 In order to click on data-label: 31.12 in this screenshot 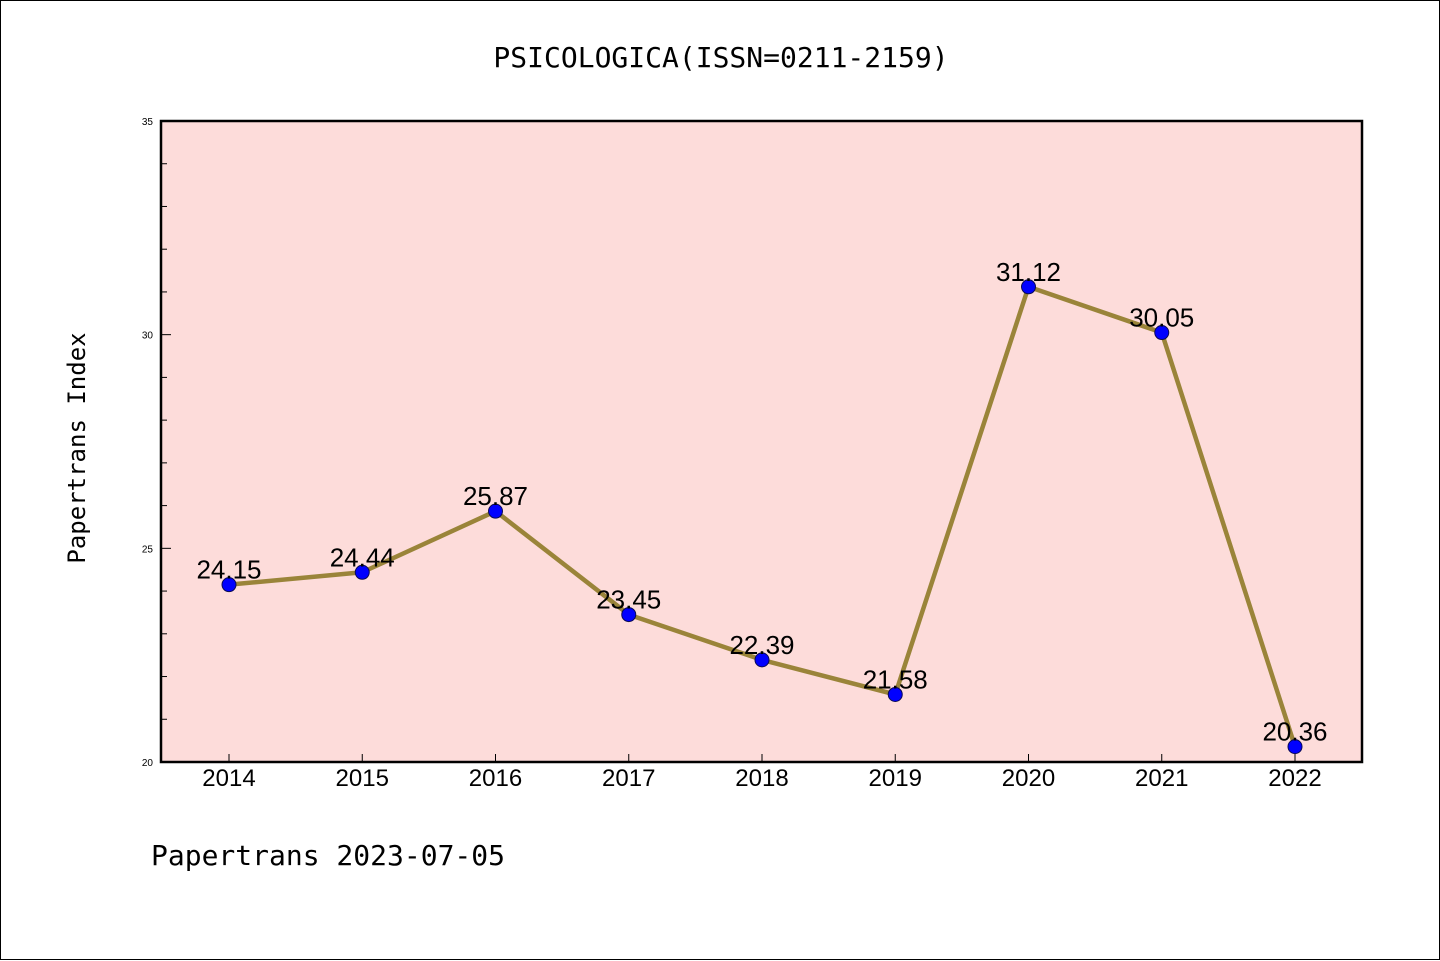, I will do `click(1028, 272)`.